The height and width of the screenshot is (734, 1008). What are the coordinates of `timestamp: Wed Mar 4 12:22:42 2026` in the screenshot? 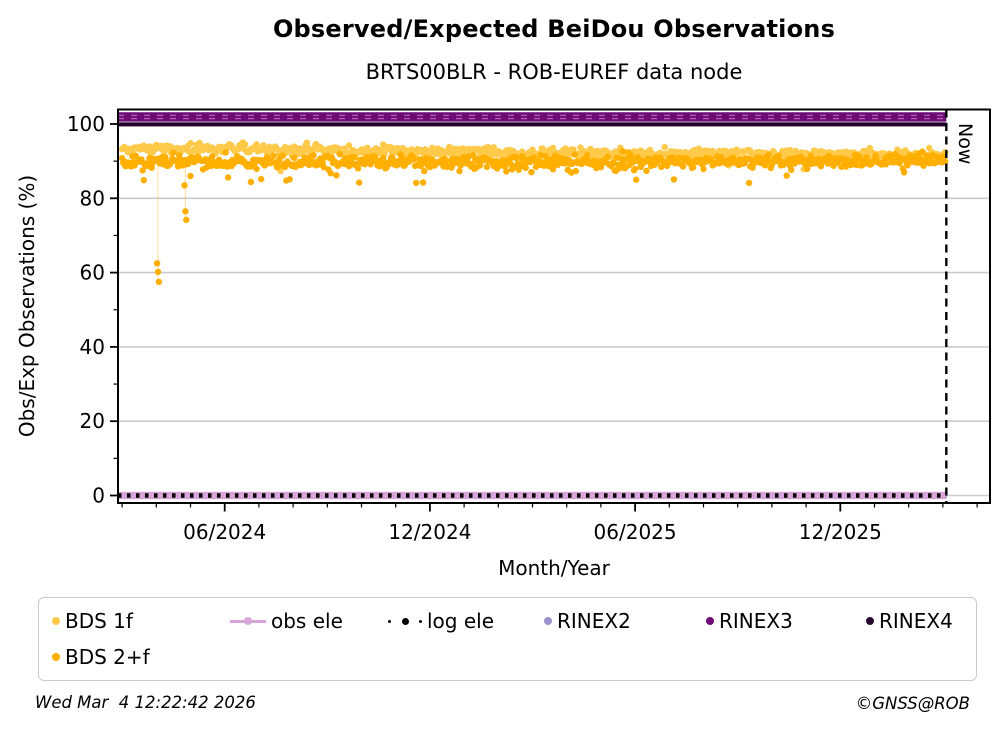 It's located at (145, 702).